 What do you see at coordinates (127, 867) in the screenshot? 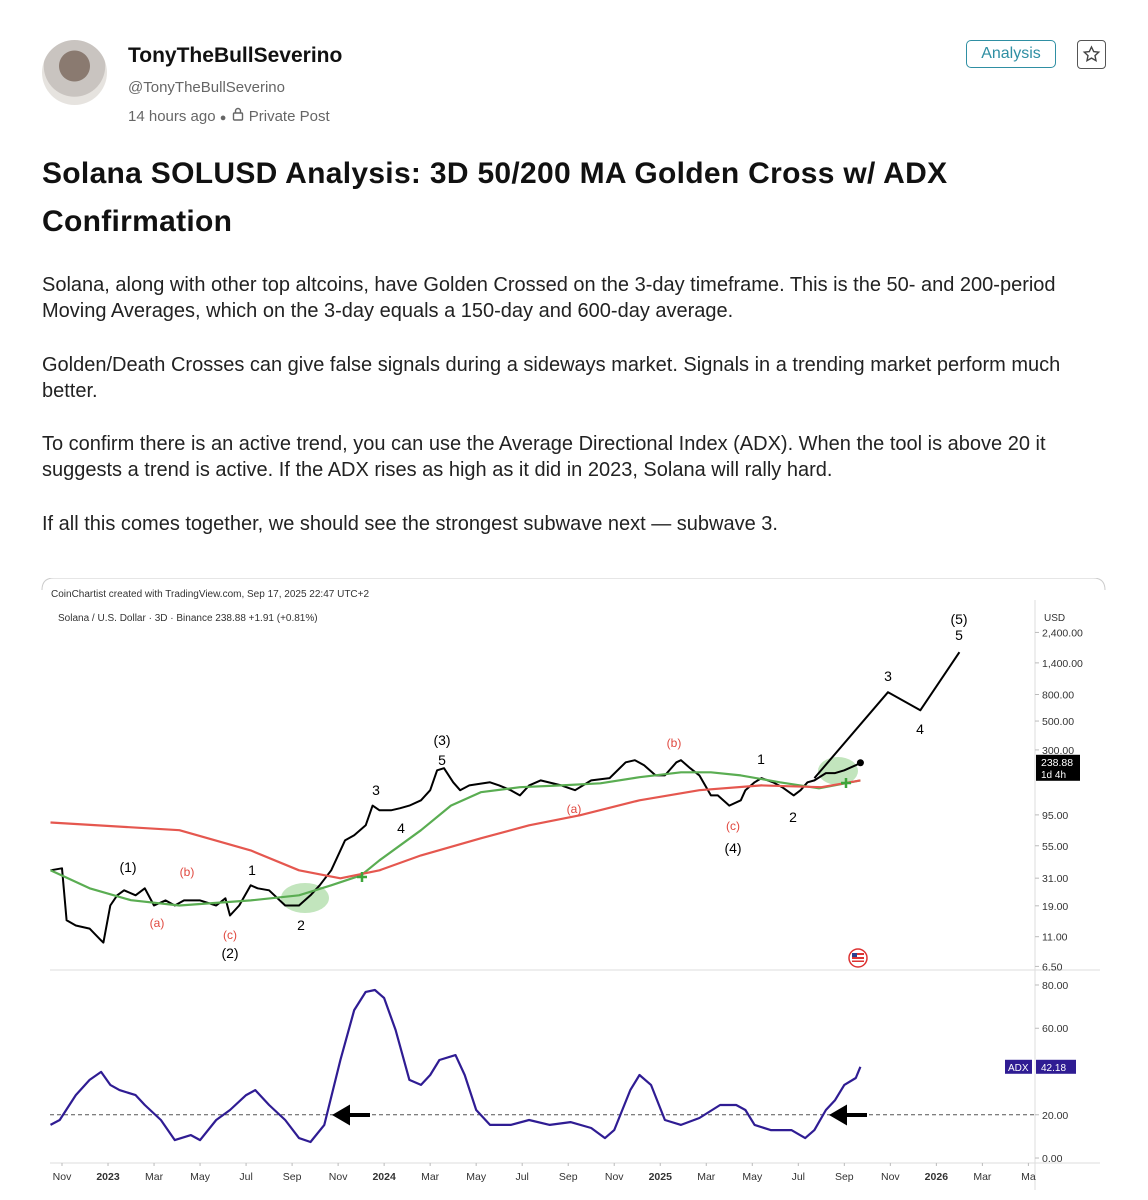
I see `wave-label: (1)` at bounding box center [127, 867].